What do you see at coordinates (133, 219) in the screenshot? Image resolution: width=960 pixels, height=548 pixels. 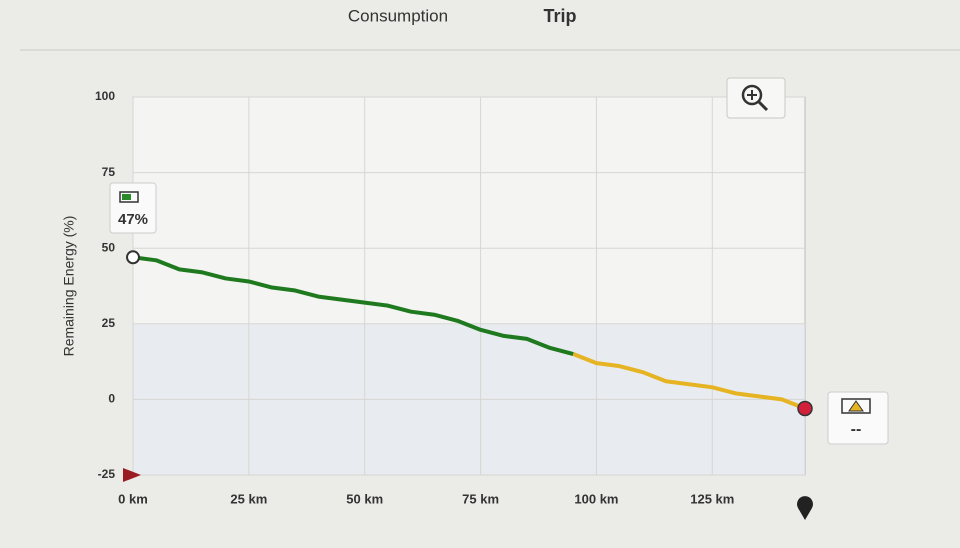 I see `start-label: 47%` at bounding box center [133, 219].